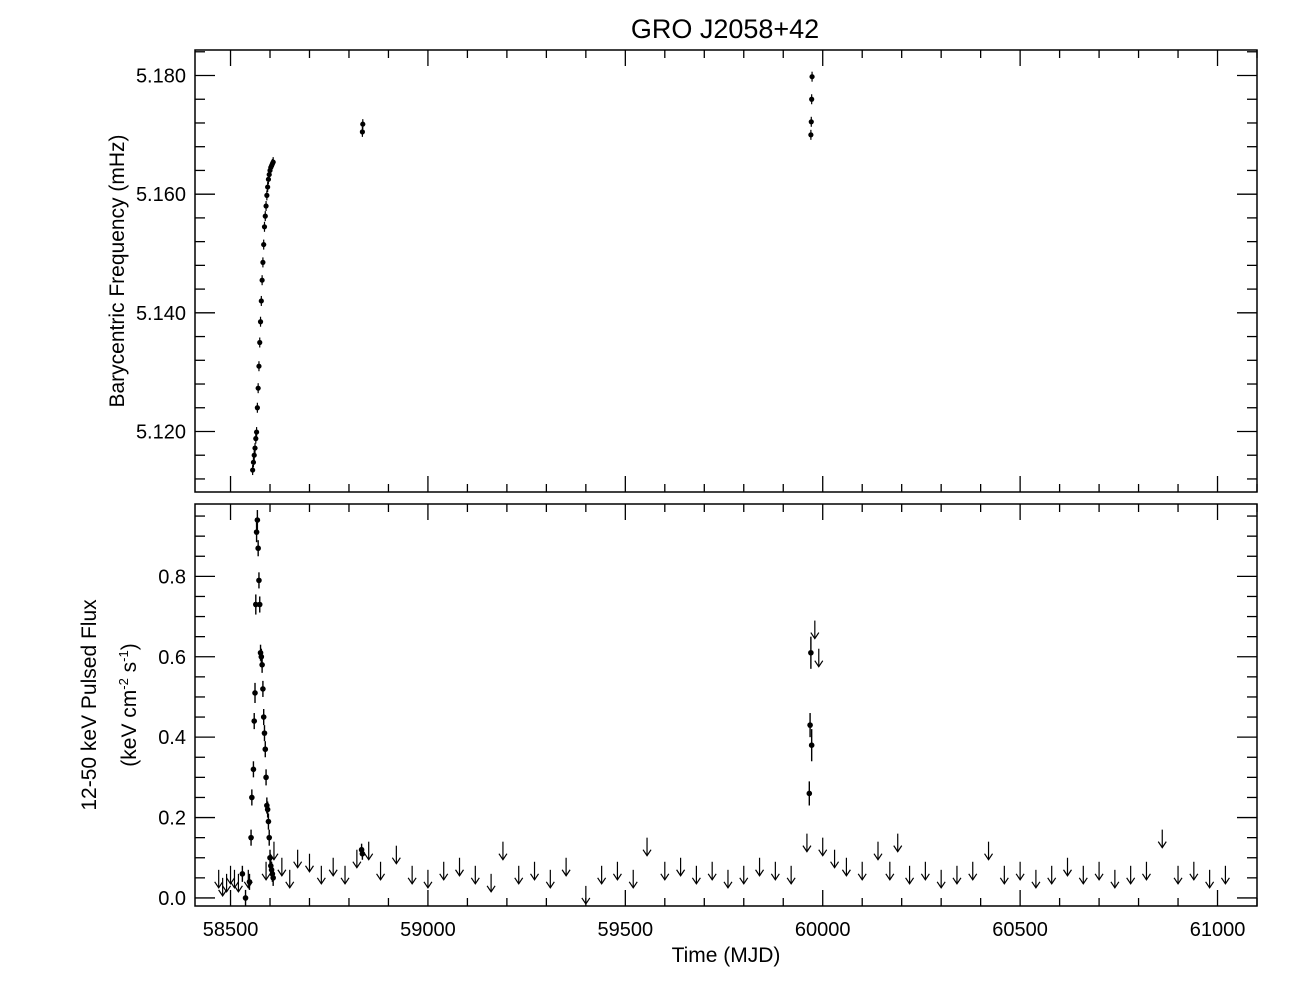 This screenshot has width=1296, height=1008. What do you see at coordinates (231, 930) in the screenshot?
I see `x-tick-label: 58500` at bounding box center [231, 930].